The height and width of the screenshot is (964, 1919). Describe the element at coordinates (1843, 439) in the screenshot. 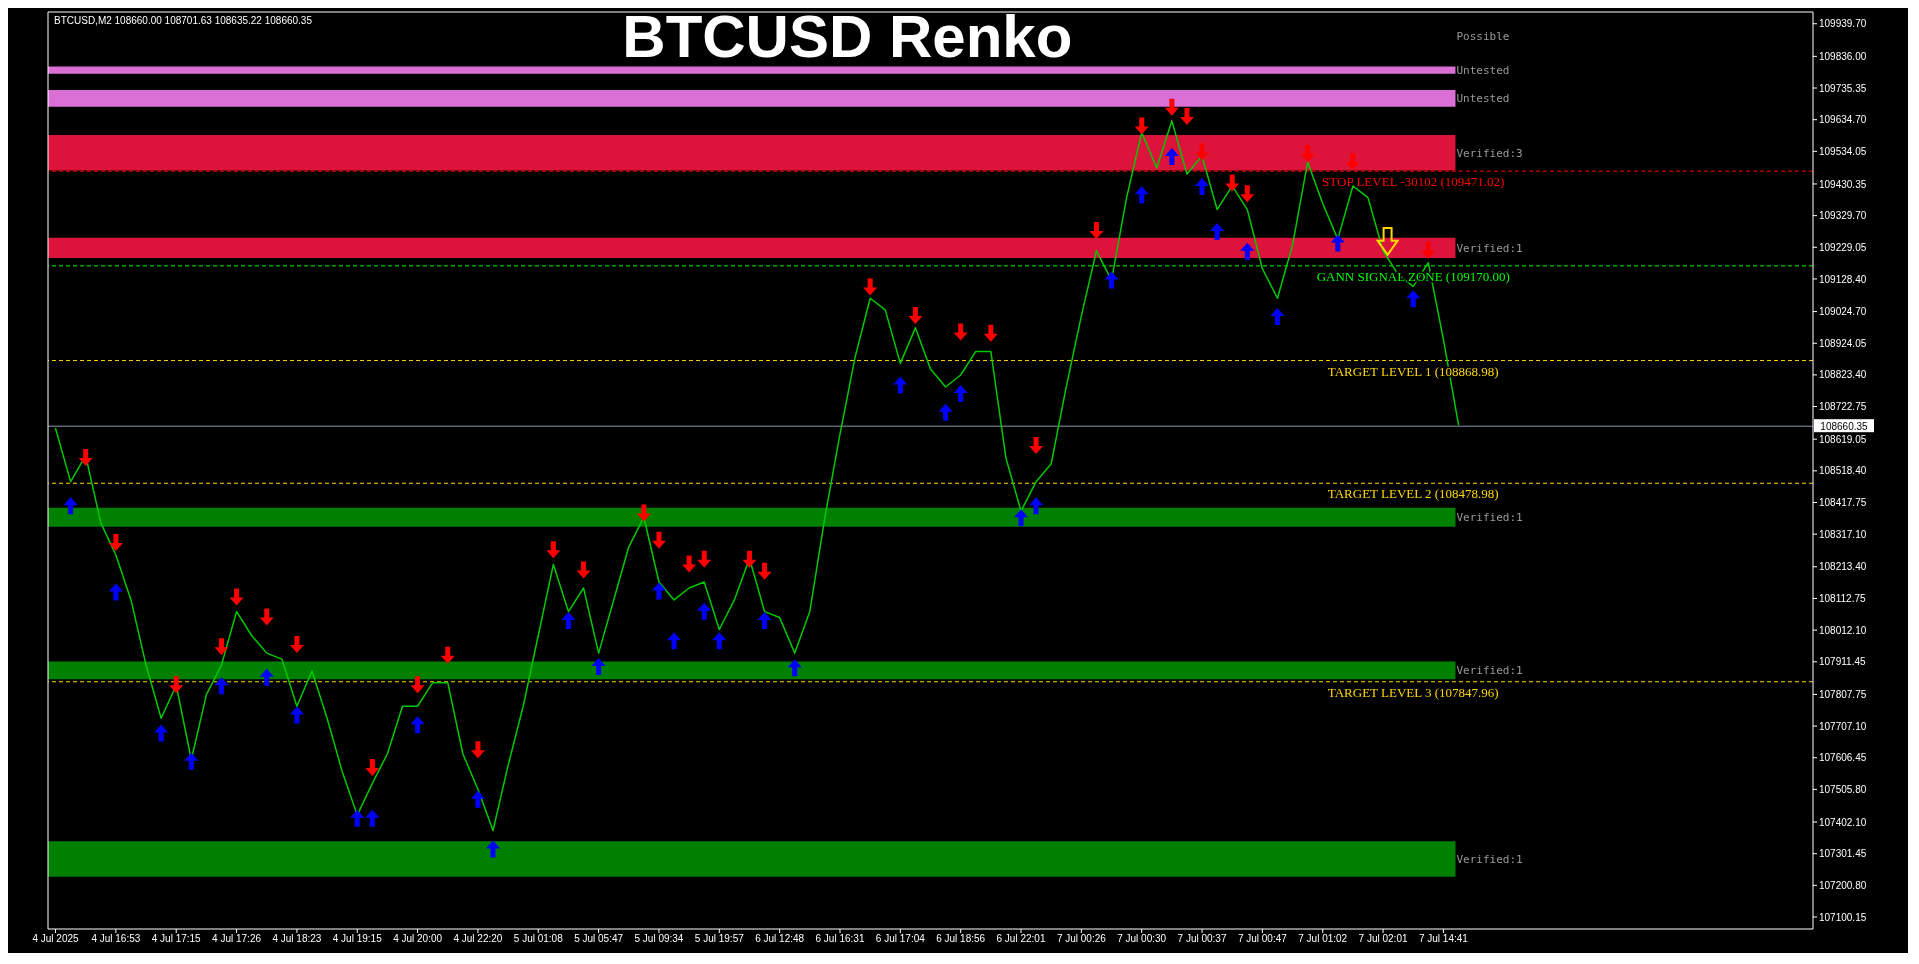

I see `y-tick-label: 108619.05` at that location.